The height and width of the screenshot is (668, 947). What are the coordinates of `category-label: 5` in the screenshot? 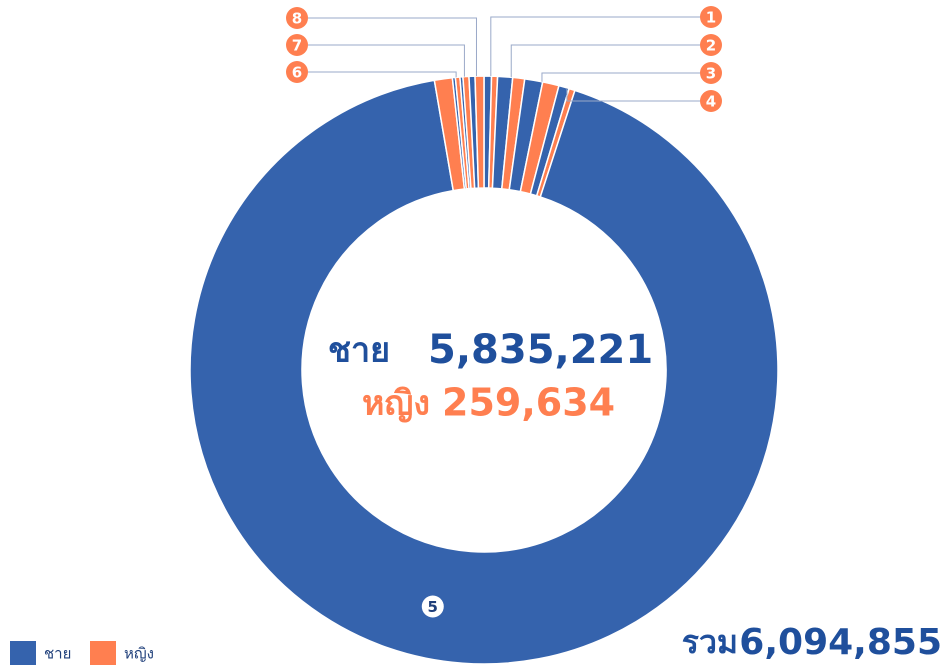 It's located at (433, 607).